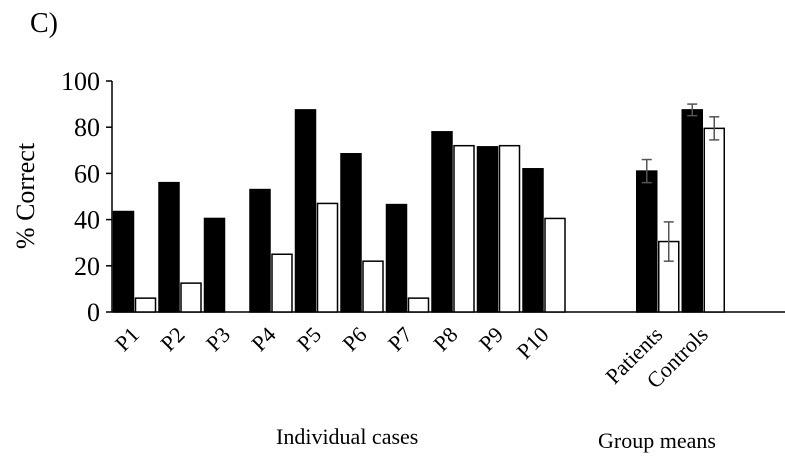 The image size is (785, 457). I want to click on group-label-individual: Individual cases, so click(347, 436).